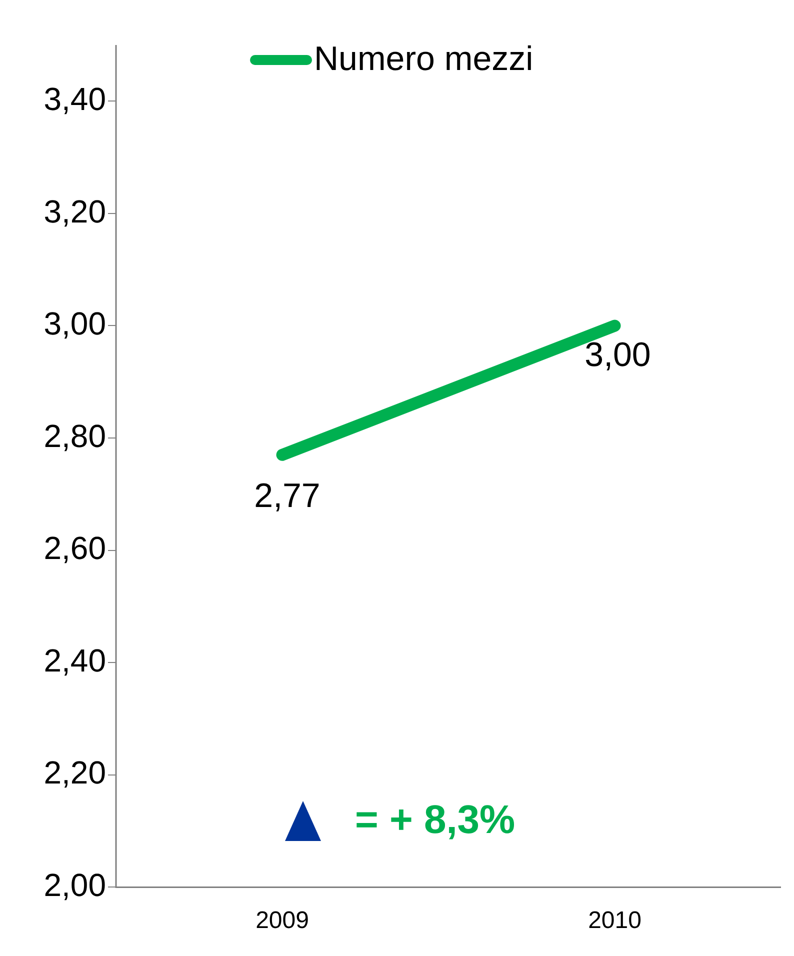 This screenshot has height=956, width=794. What do you see at coordinates (75, 436) in the screenshot?
I see `y-tick-label: 2,80` at bounding box center [75, 436].